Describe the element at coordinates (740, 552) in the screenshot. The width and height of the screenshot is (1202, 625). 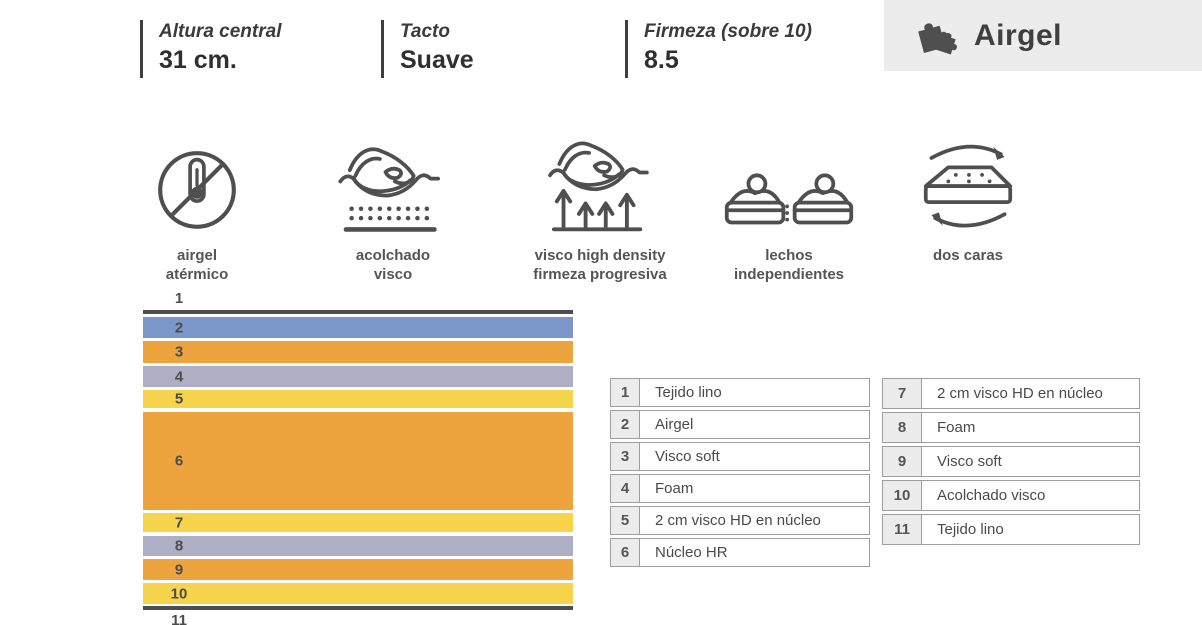
I see `table-row: 6 Núcleo HR` at that location.